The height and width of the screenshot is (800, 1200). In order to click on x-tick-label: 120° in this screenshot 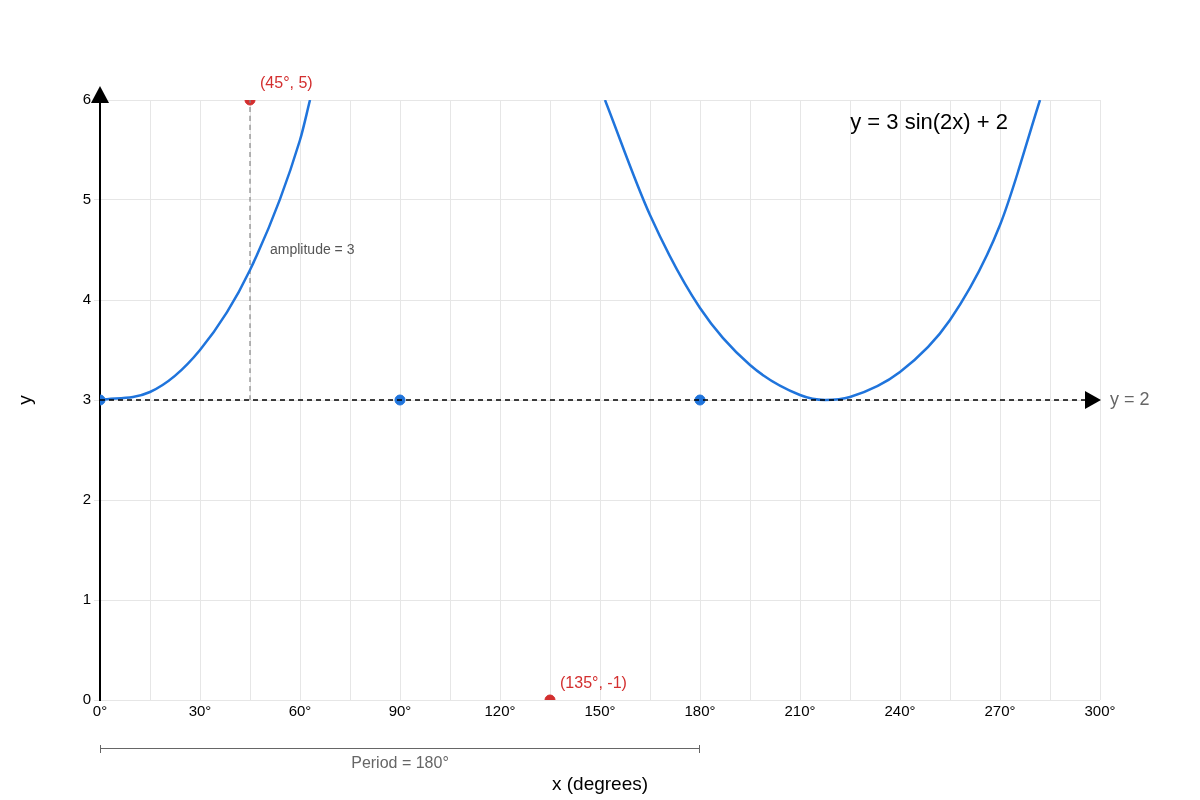, I will do `click(500, 711)`.